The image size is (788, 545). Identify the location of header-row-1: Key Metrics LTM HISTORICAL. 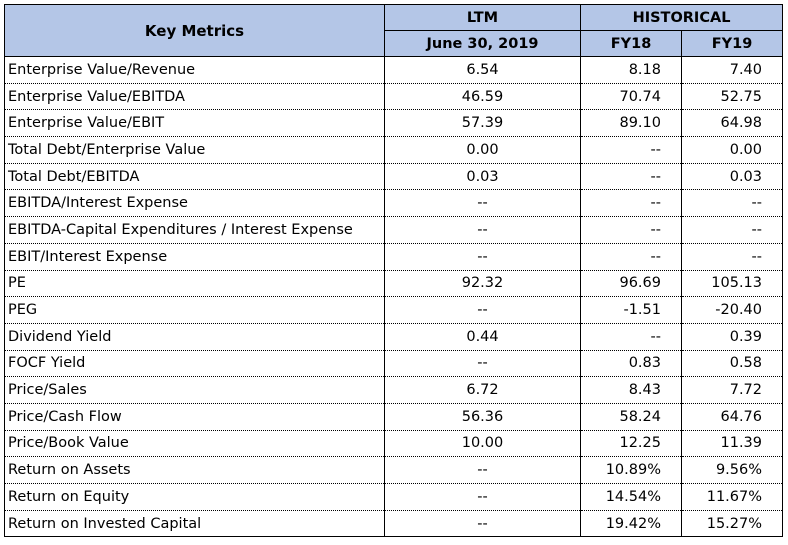
(394, 30).